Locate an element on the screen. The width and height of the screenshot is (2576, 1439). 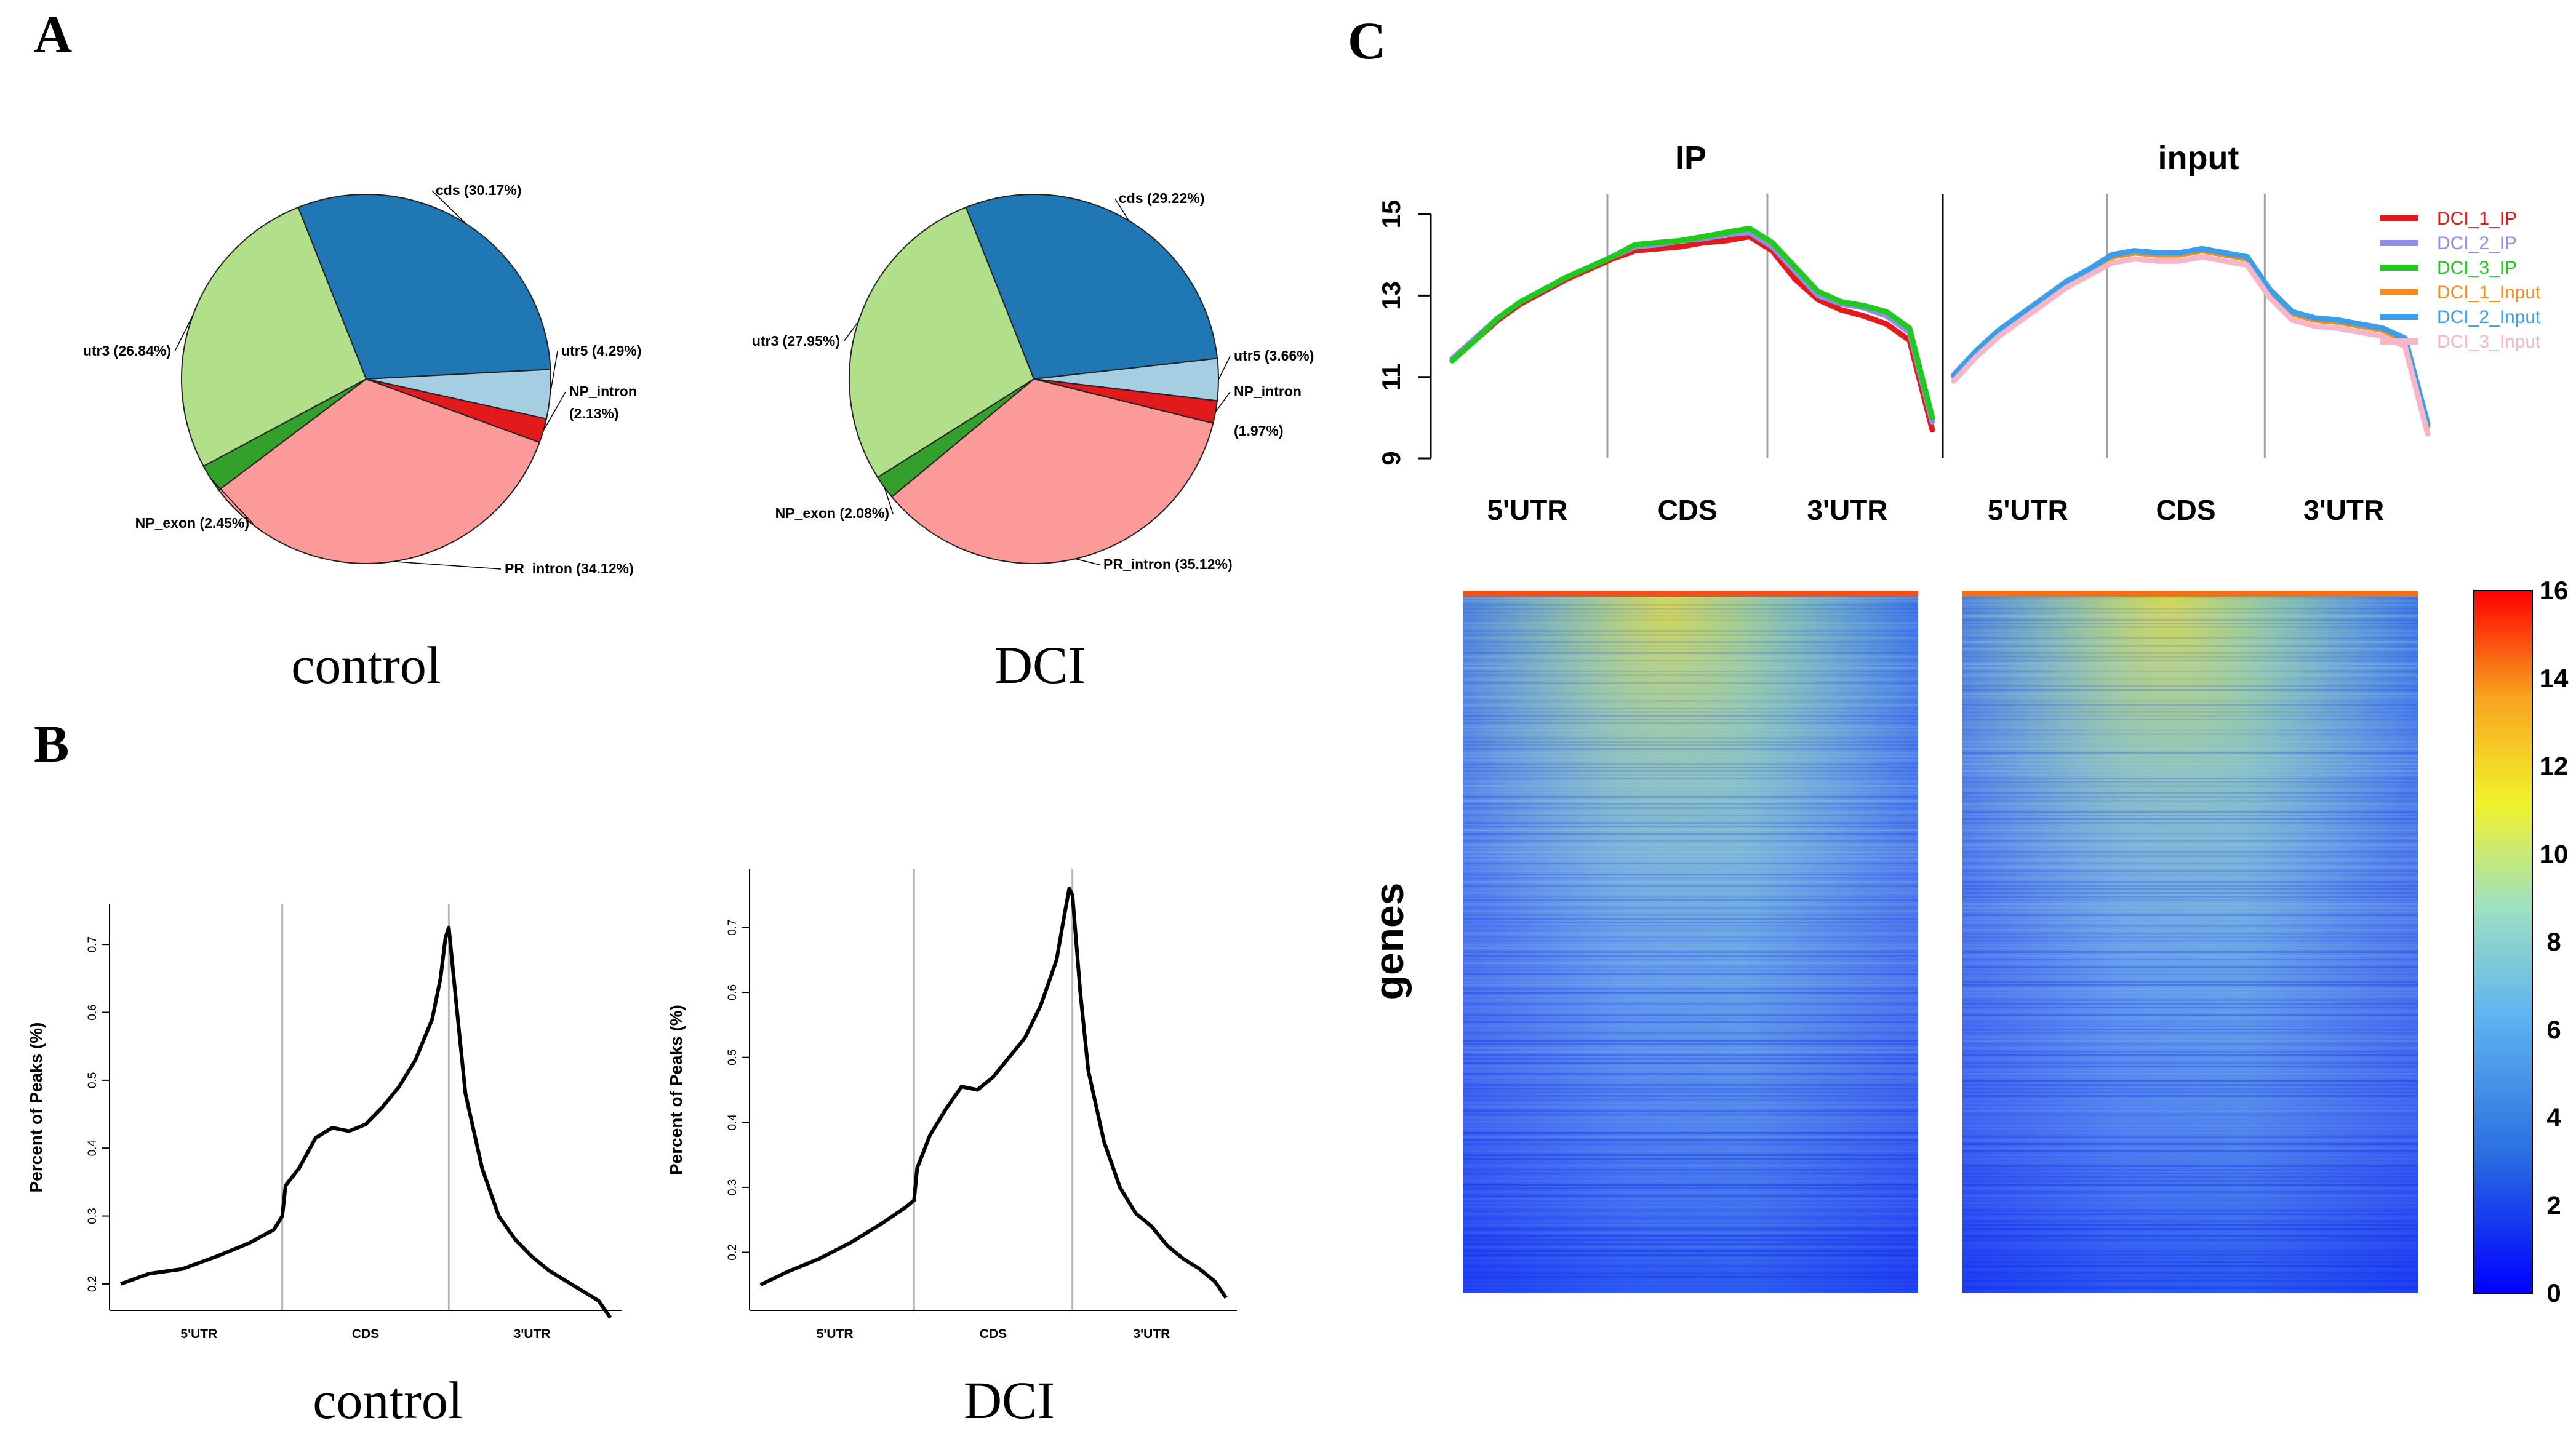
meta-region-label: 3'UTR is located at coordinates (2343, 510).